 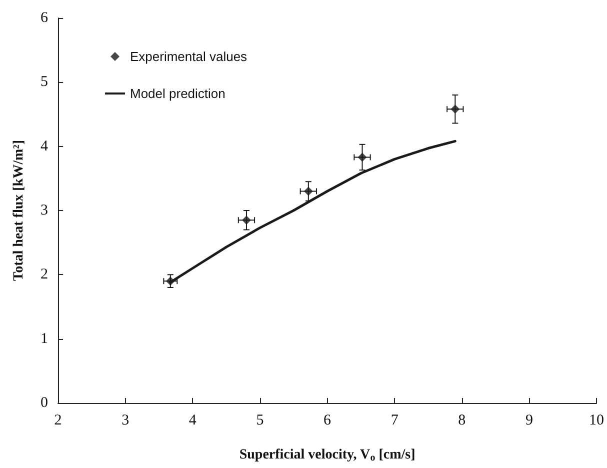 I want to click on x-tick-label: 10, so click(x=596, y=420).